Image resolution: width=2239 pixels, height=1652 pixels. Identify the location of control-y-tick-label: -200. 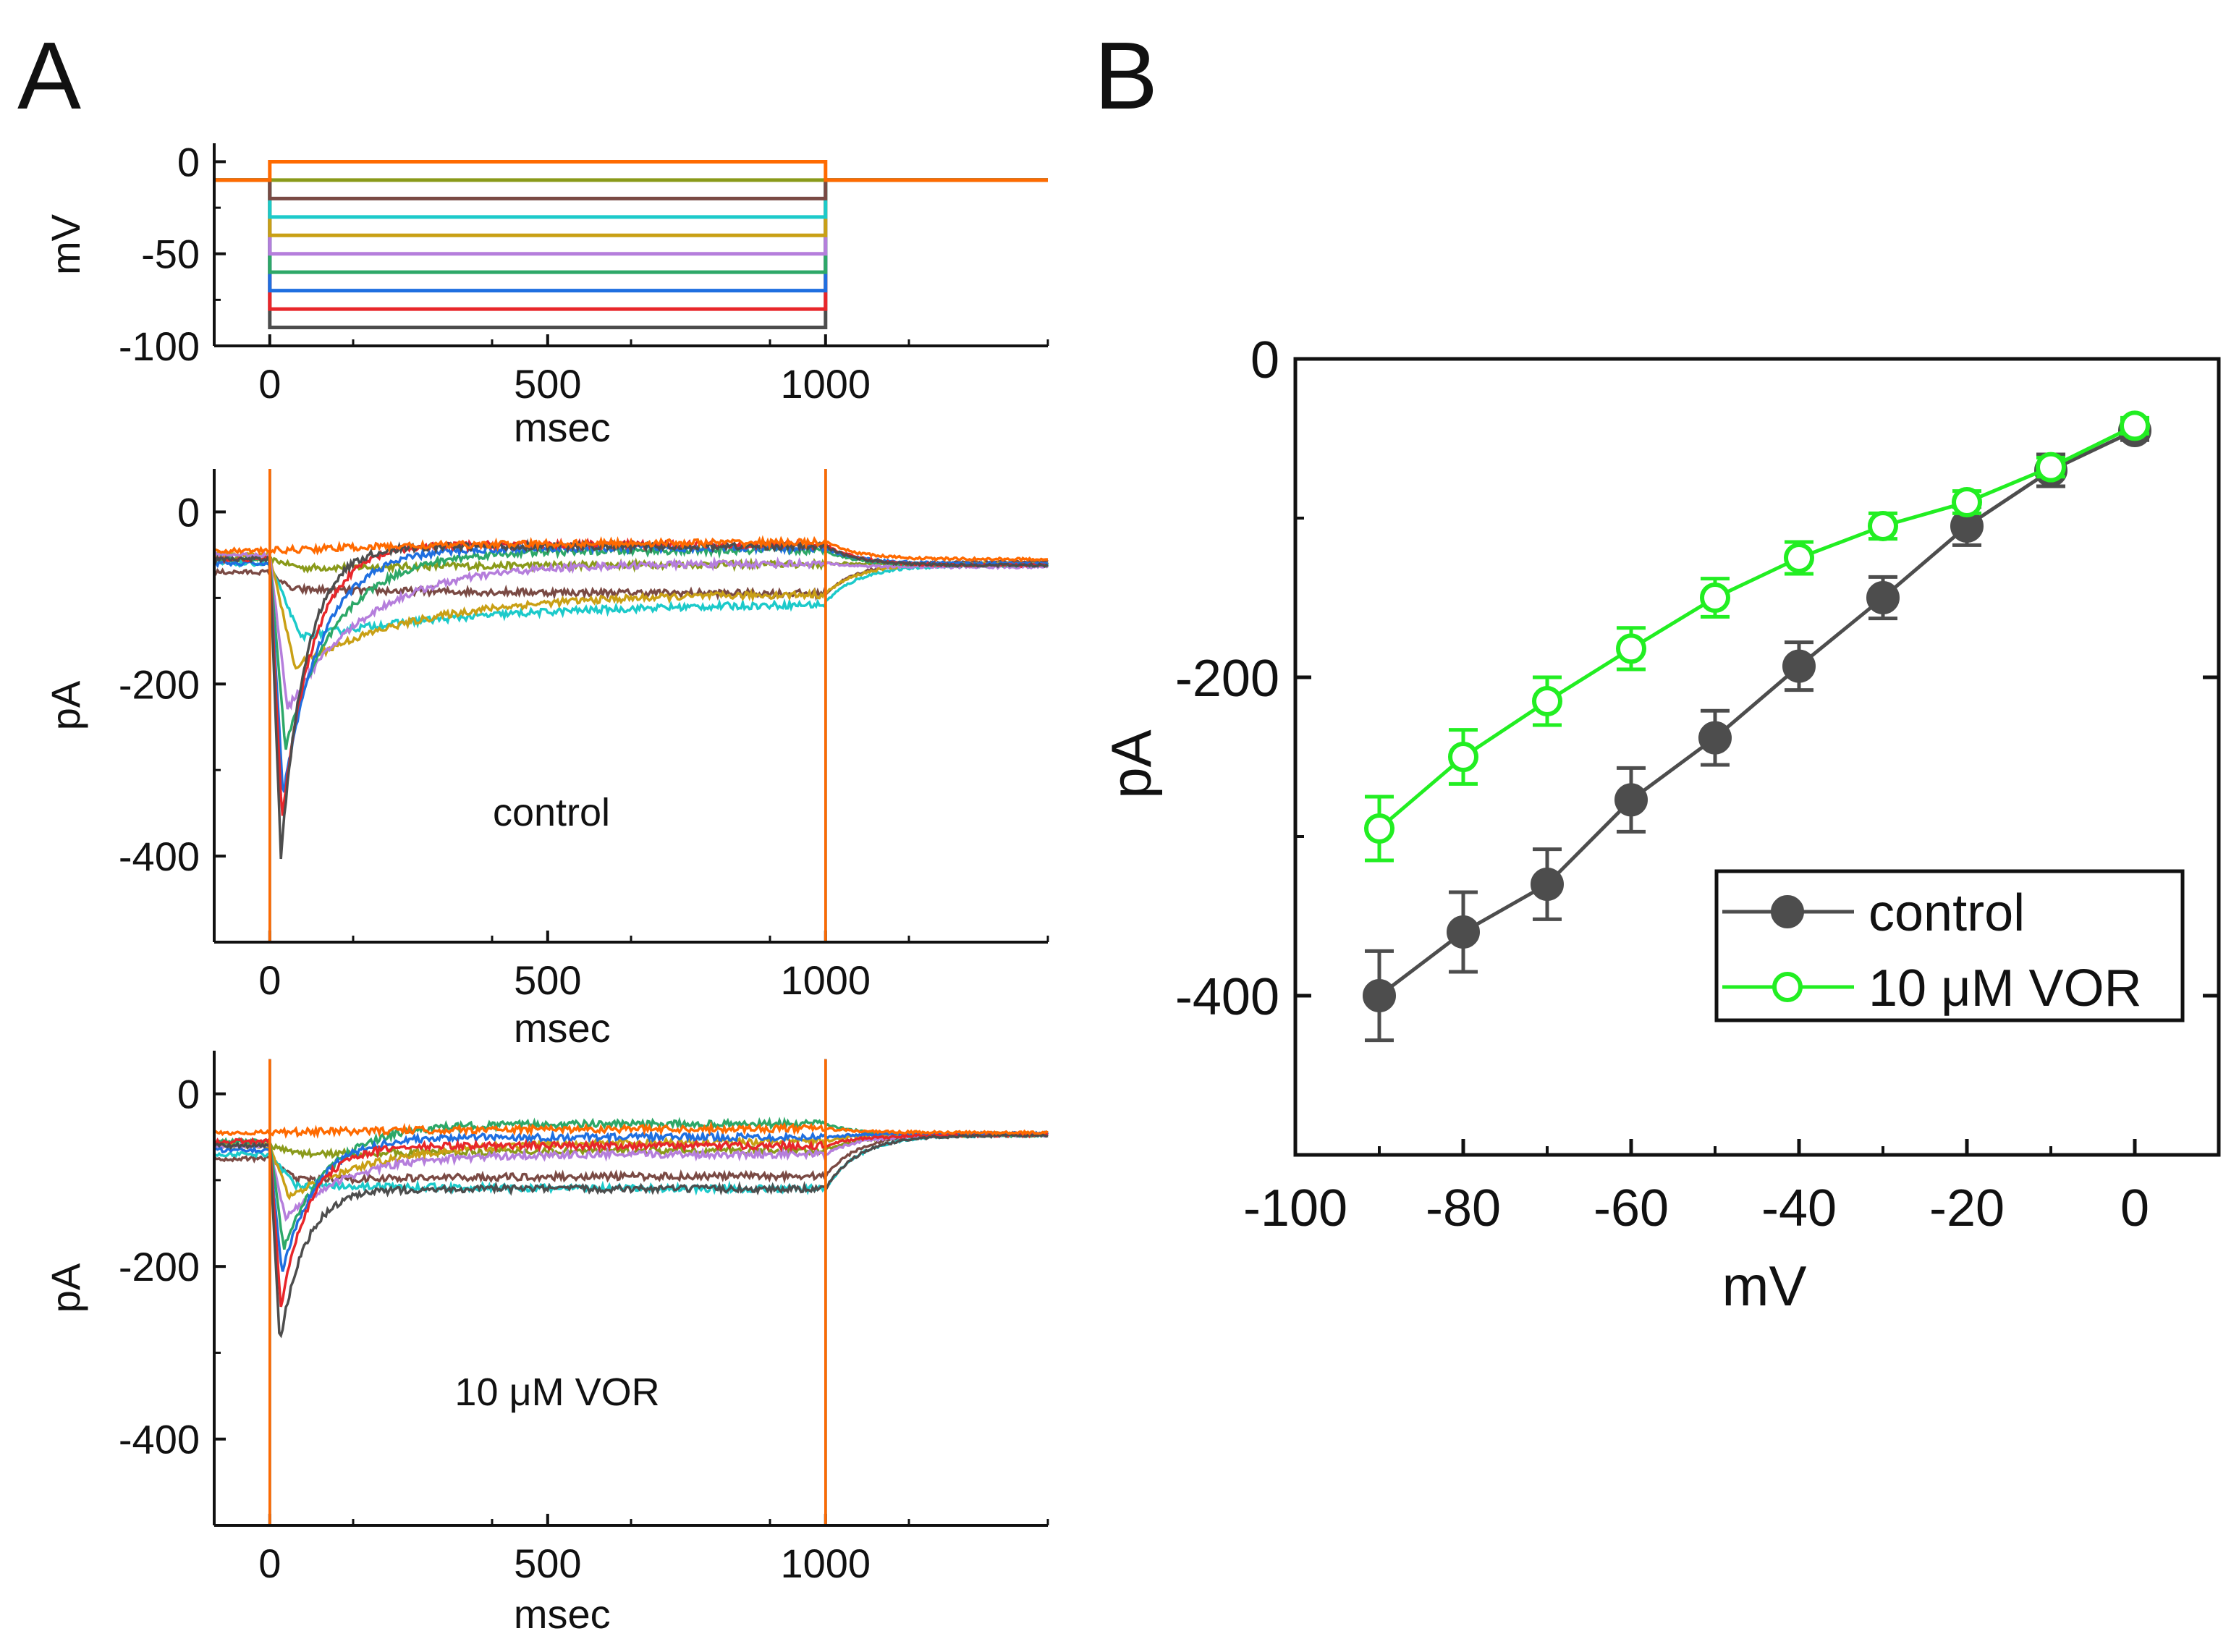
(159, 684).